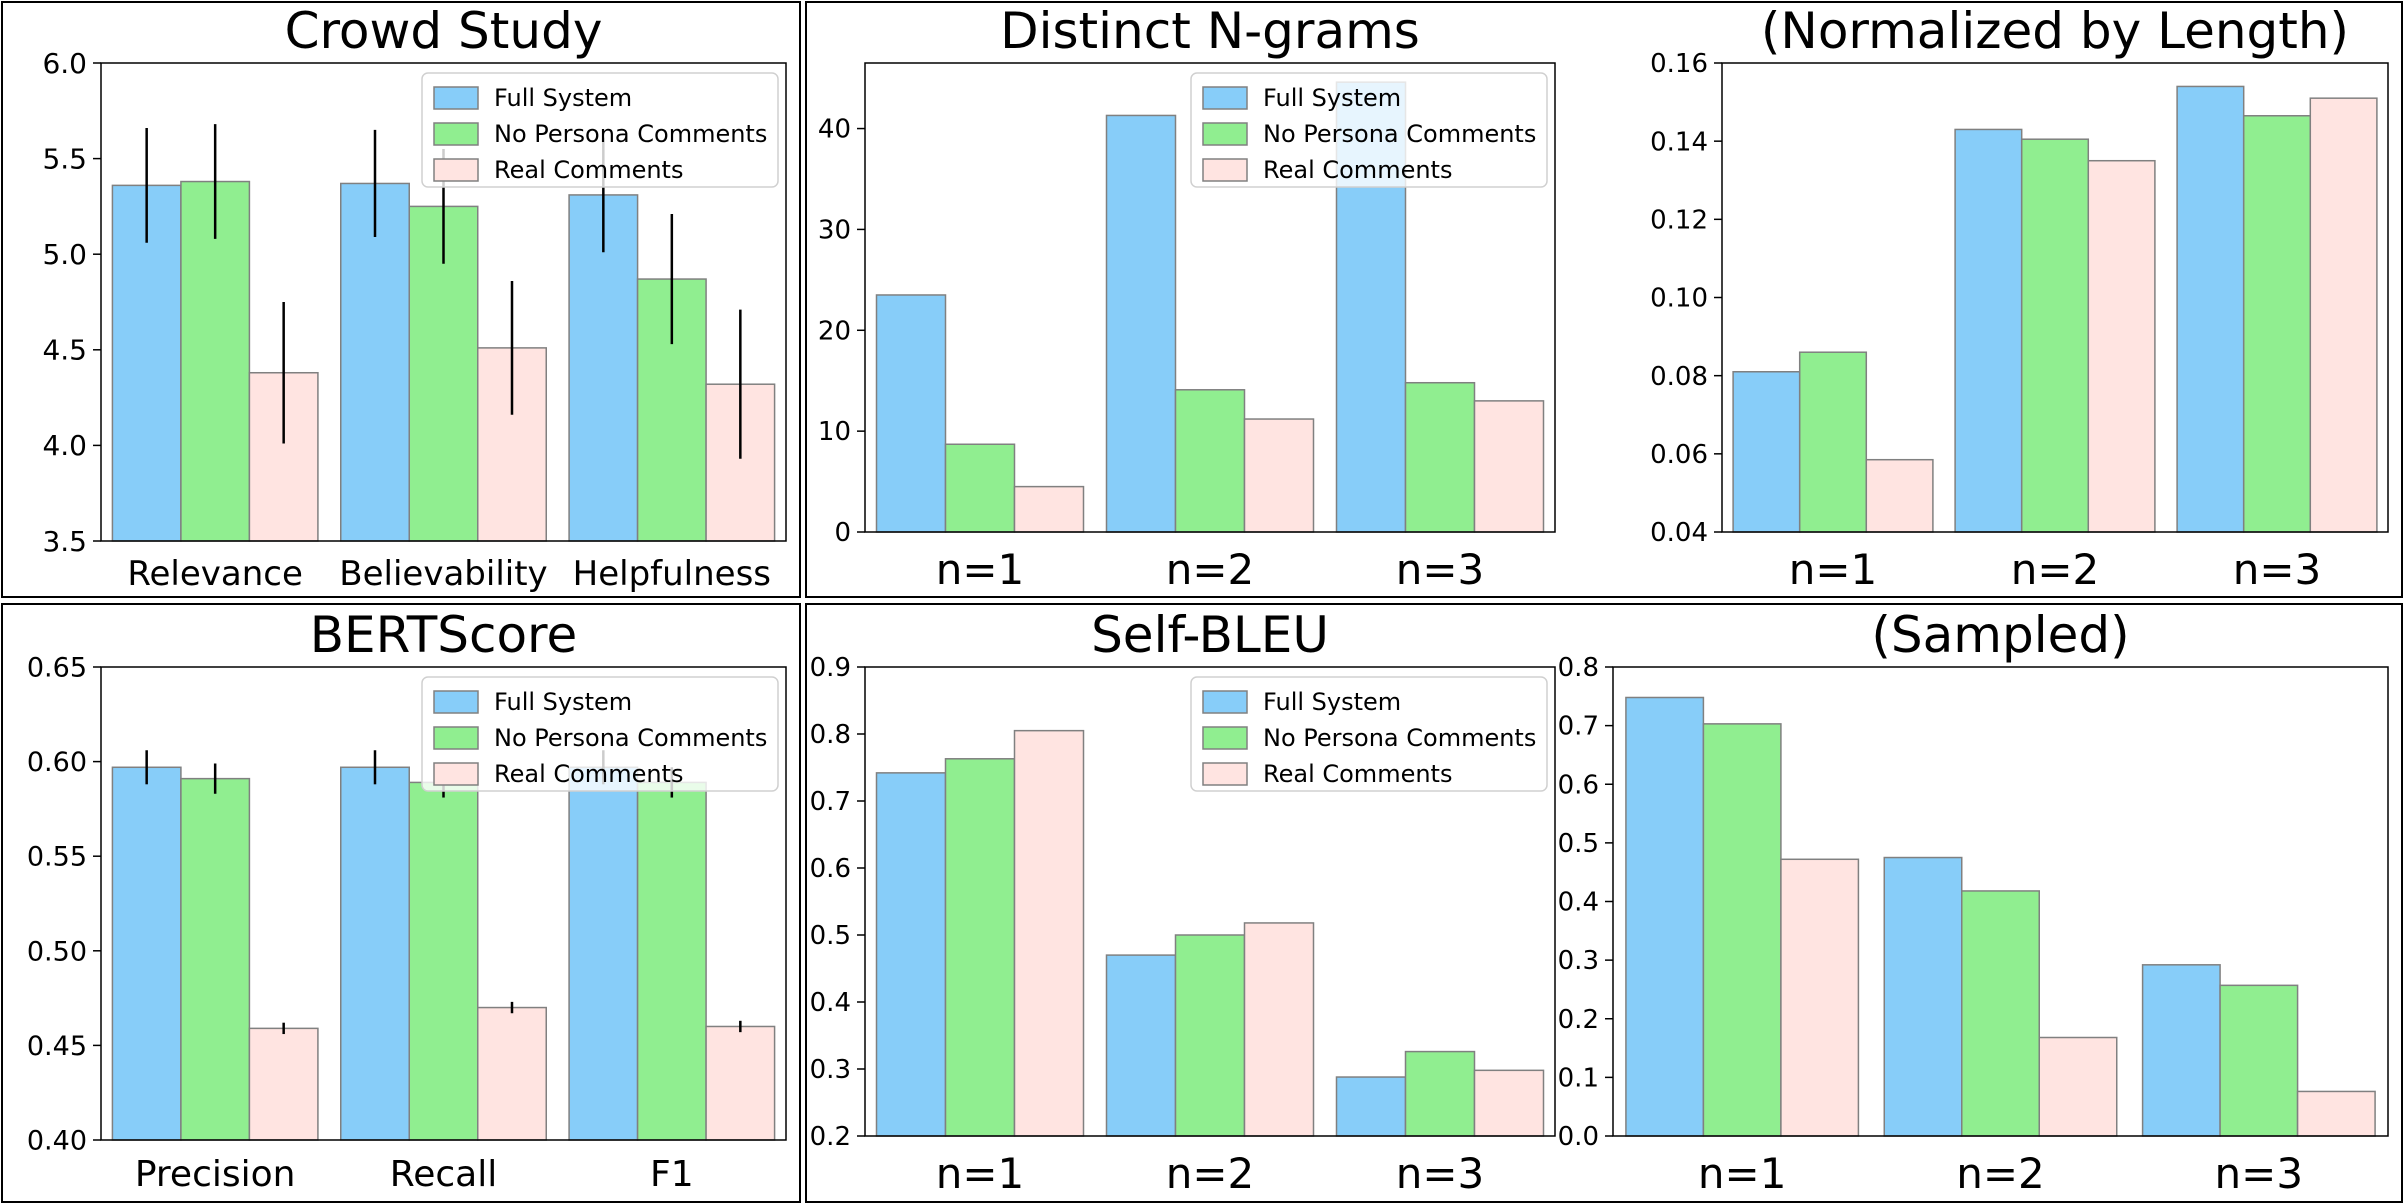 Image resolution: width=2404 pixels, height=1204 pixels. Describe the element at coordinates (1578, 1078) in the screenshot. I see `y-tick-label: 0.1` at that location.